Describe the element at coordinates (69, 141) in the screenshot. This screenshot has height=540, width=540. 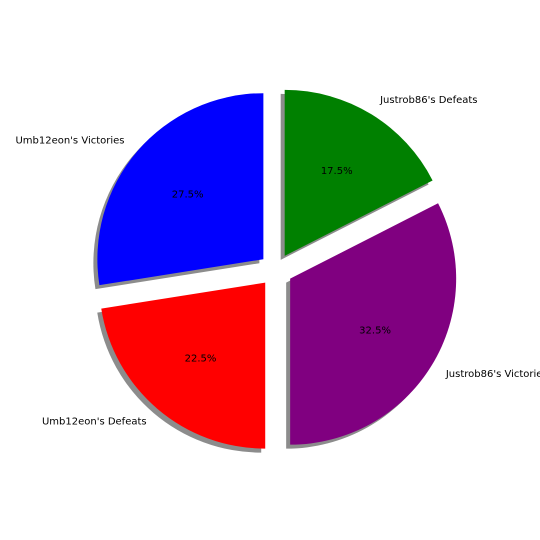
I see `slice-category-label: Umb12eon's Victories` at that location.